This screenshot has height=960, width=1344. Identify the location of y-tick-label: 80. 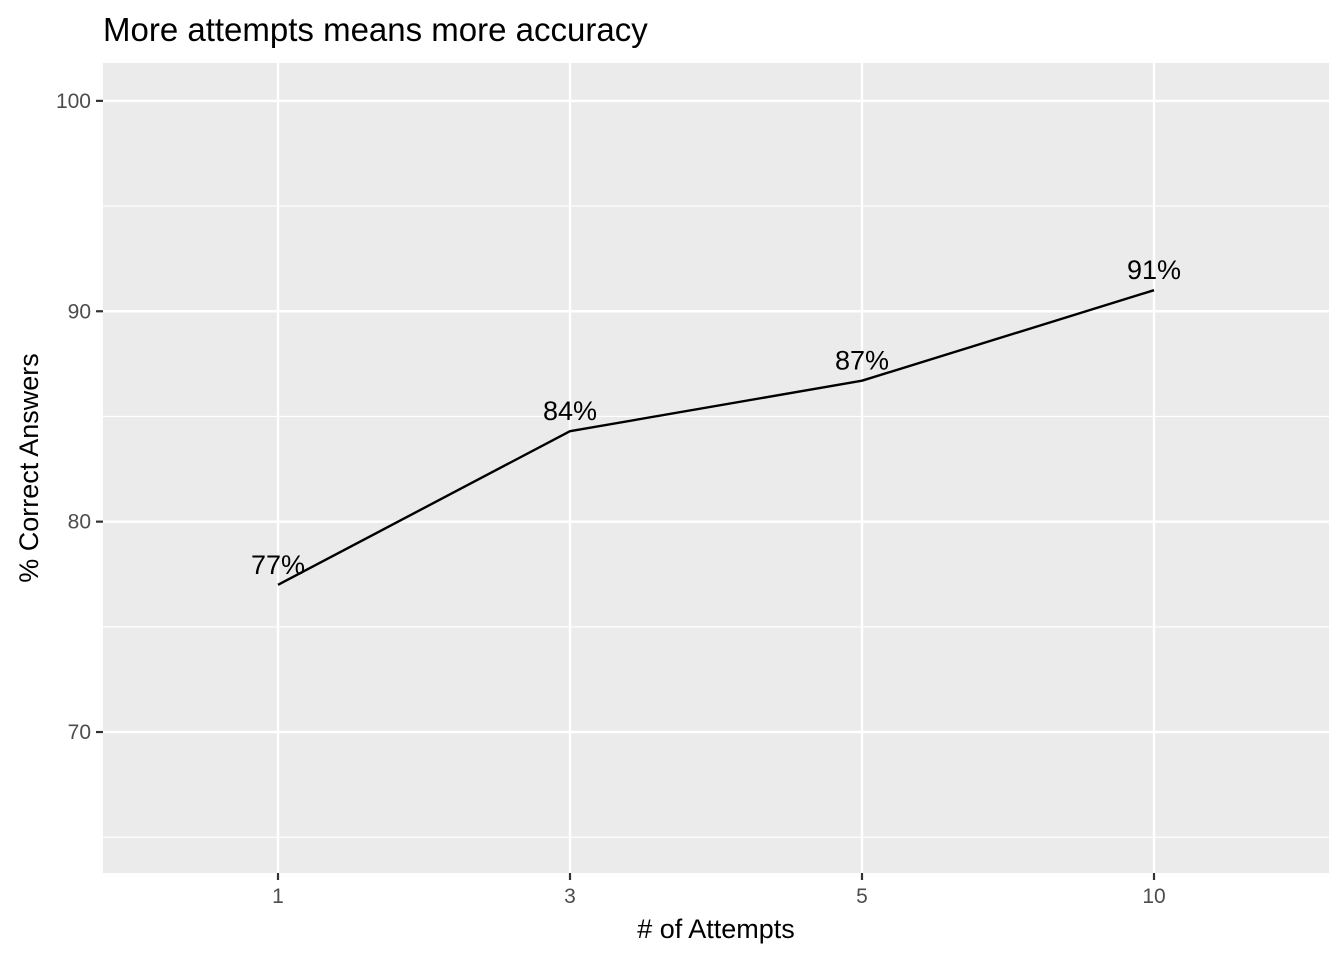
(79, 522).